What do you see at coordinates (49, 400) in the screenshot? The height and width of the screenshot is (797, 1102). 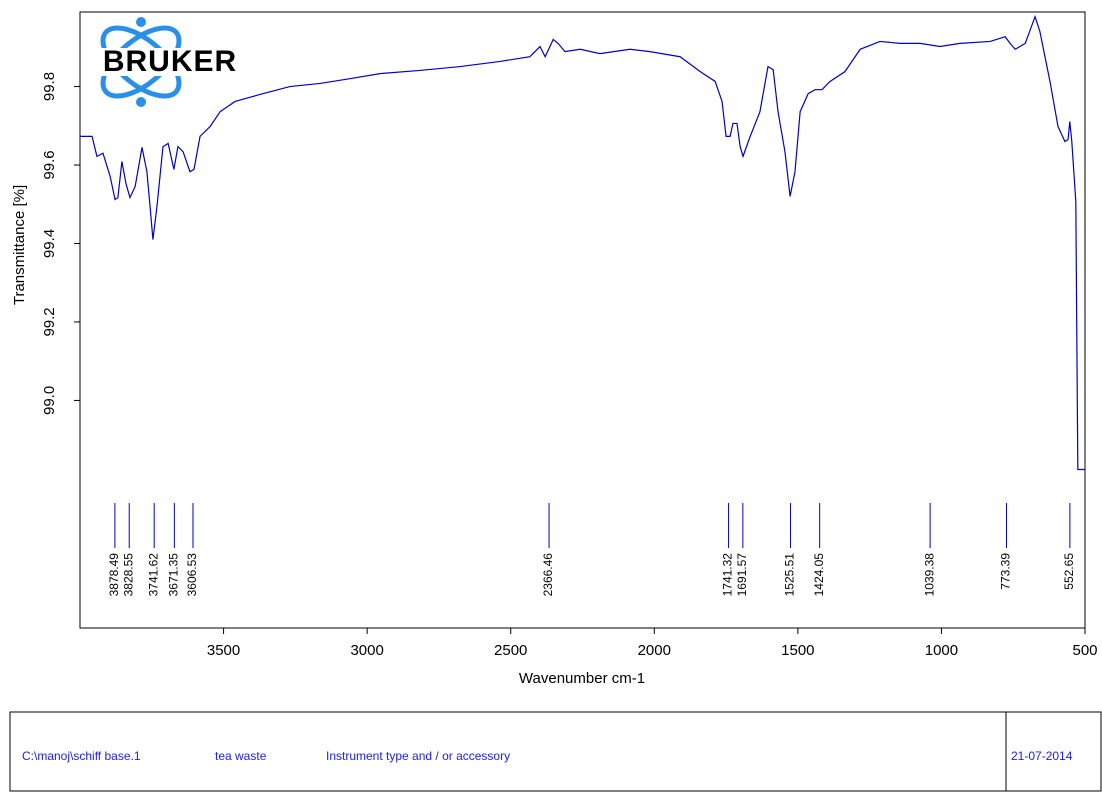 I see `y-tick-label: 99.0` at bounding box center [49, 400].